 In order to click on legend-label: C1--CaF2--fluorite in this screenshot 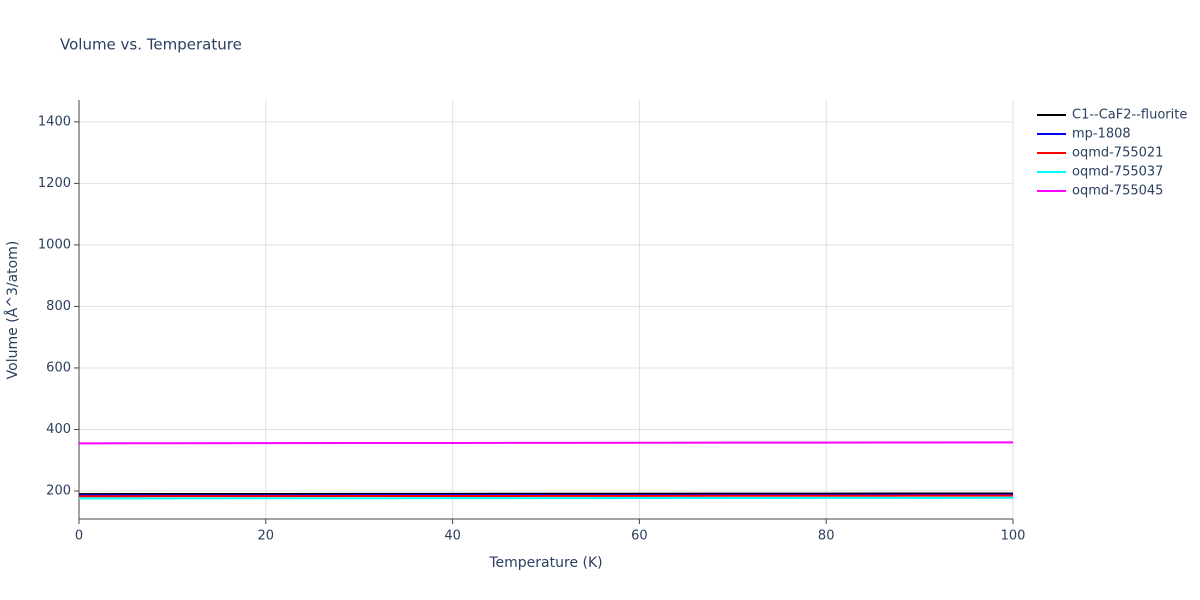, I will do `click(1129, 115)`.